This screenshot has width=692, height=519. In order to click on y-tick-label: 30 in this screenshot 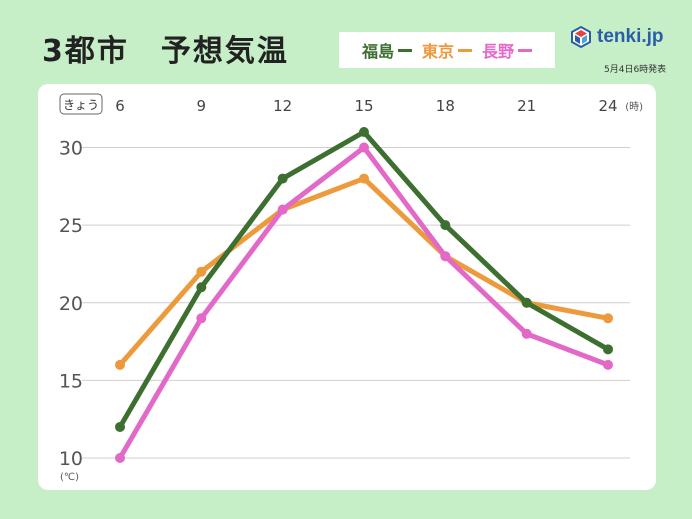, I will do `click(71, 149)`.